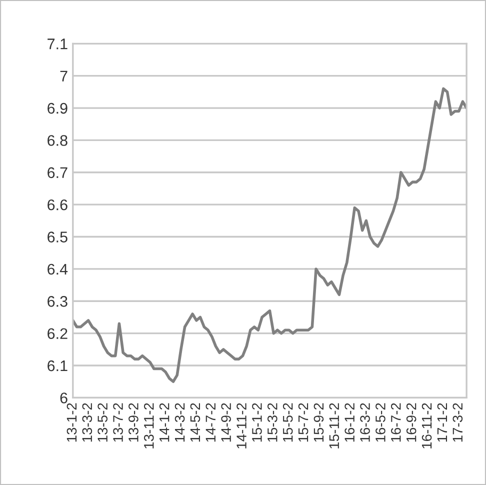 Image resolution: width=486 pixels, height=485 pixels. I want to click on y-tick-label: 6, so click(64, 398).